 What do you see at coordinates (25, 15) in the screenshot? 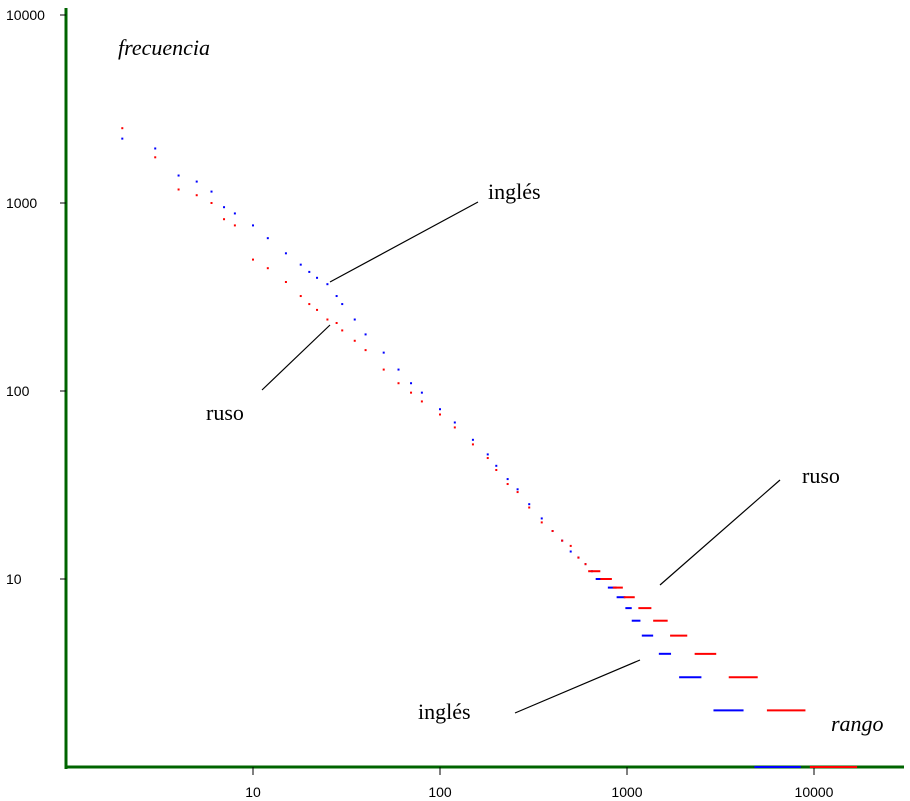
I see `y-tick-label-10000: 10000` at bounding box center [25, 15].